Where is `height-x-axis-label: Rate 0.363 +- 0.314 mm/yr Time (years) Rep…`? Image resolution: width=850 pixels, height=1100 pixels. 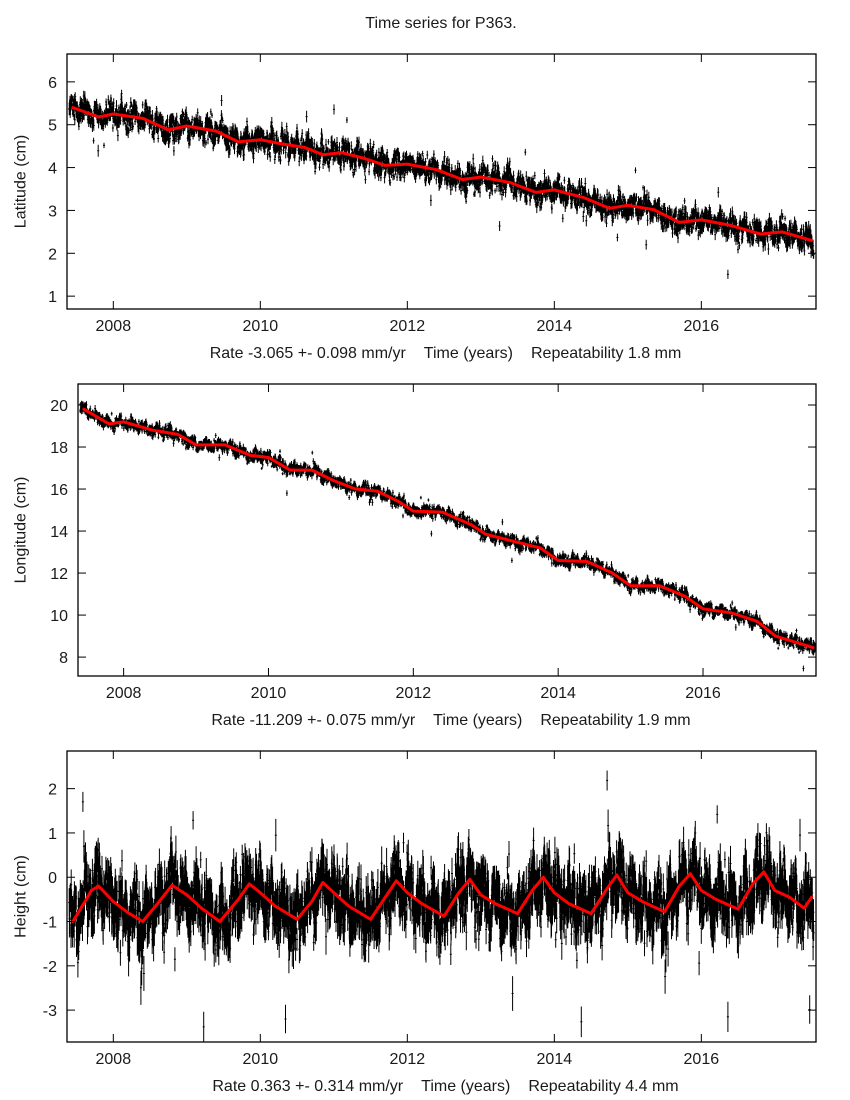 height-x-axis-label: Rate 0.363 +- 0.314 mm/yr Time (years) Rep… is located at coordinates (445, 1086).